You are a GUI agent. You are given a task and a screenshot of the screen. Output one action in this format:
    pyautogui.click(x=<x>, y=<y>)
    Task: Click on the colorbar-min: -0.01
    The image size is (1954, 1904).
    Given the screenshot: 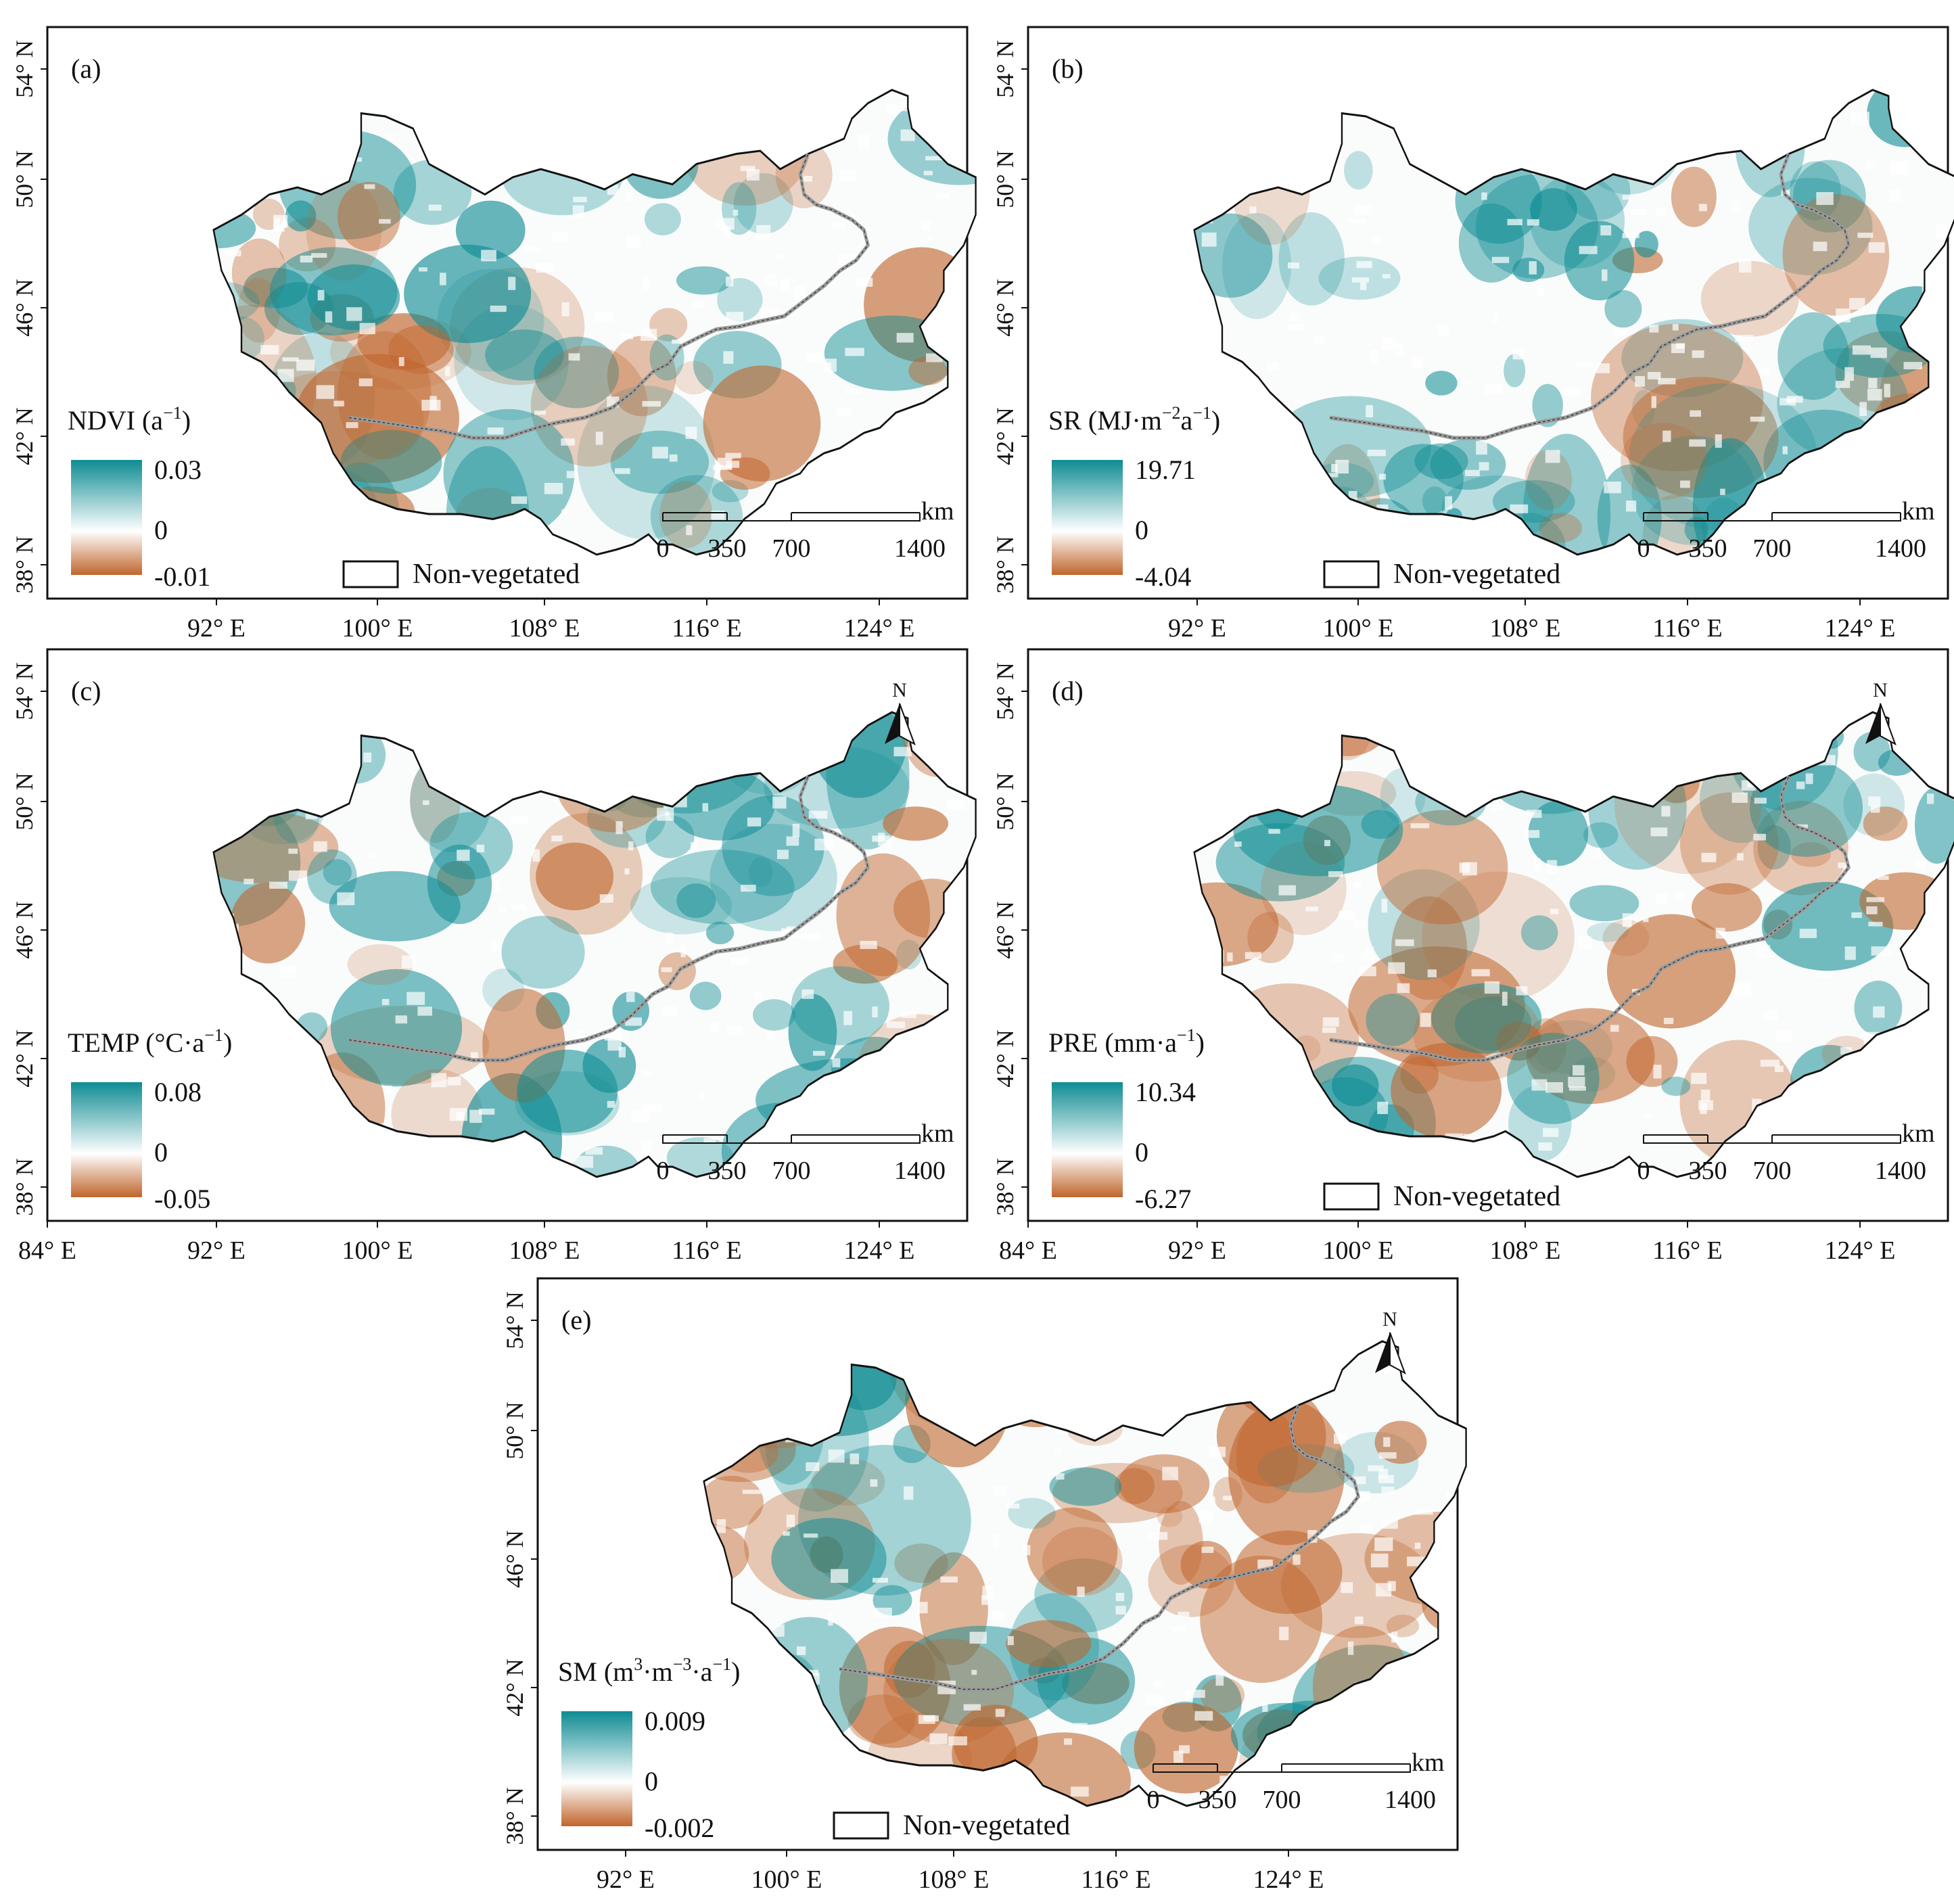 What is the action you would take?
    pyautogui.click(x=182, y=576)
    